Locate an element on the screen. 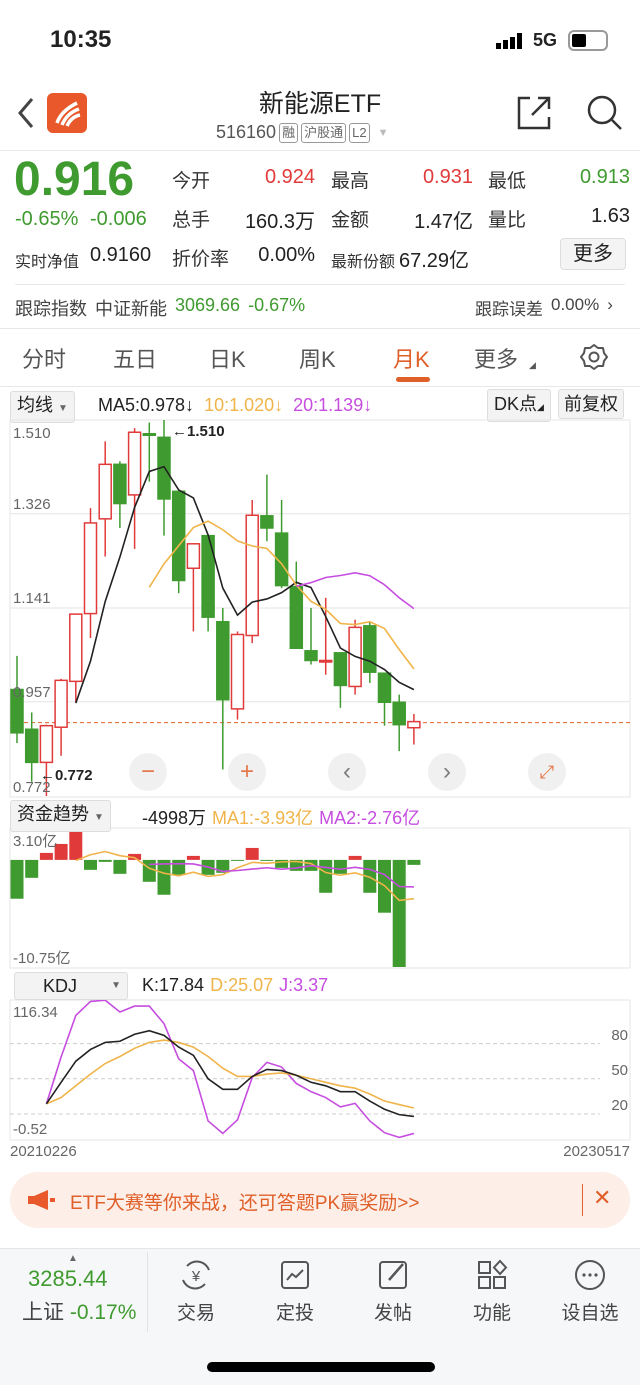 The width and height of the screenshot is (640, 1385). adjust-button: 前复权 is located at coordinates (591, 404).